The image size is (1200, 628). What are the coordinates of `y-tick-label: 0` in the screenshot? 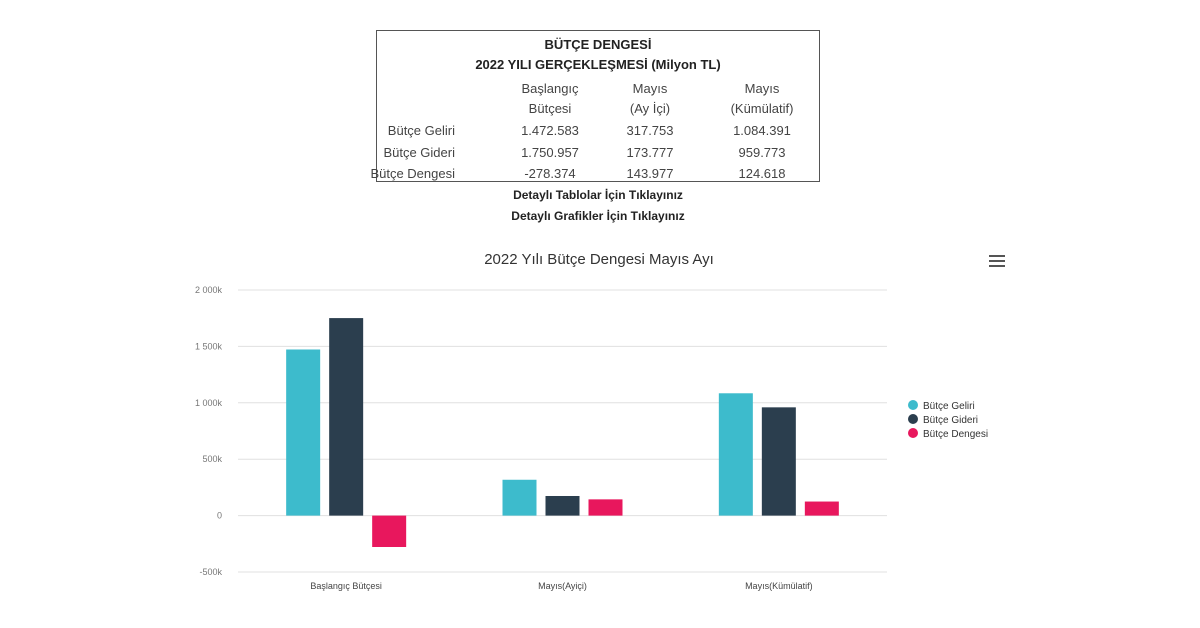 It's located at (219, 516).